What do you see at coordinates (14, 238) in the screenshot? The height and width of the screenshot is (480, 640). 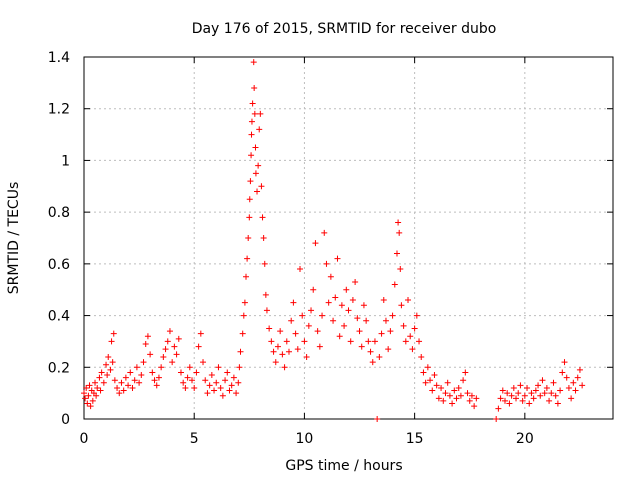 I see `y-axis-label: SRMTID / TECUs` at bounding box center [14, 238].